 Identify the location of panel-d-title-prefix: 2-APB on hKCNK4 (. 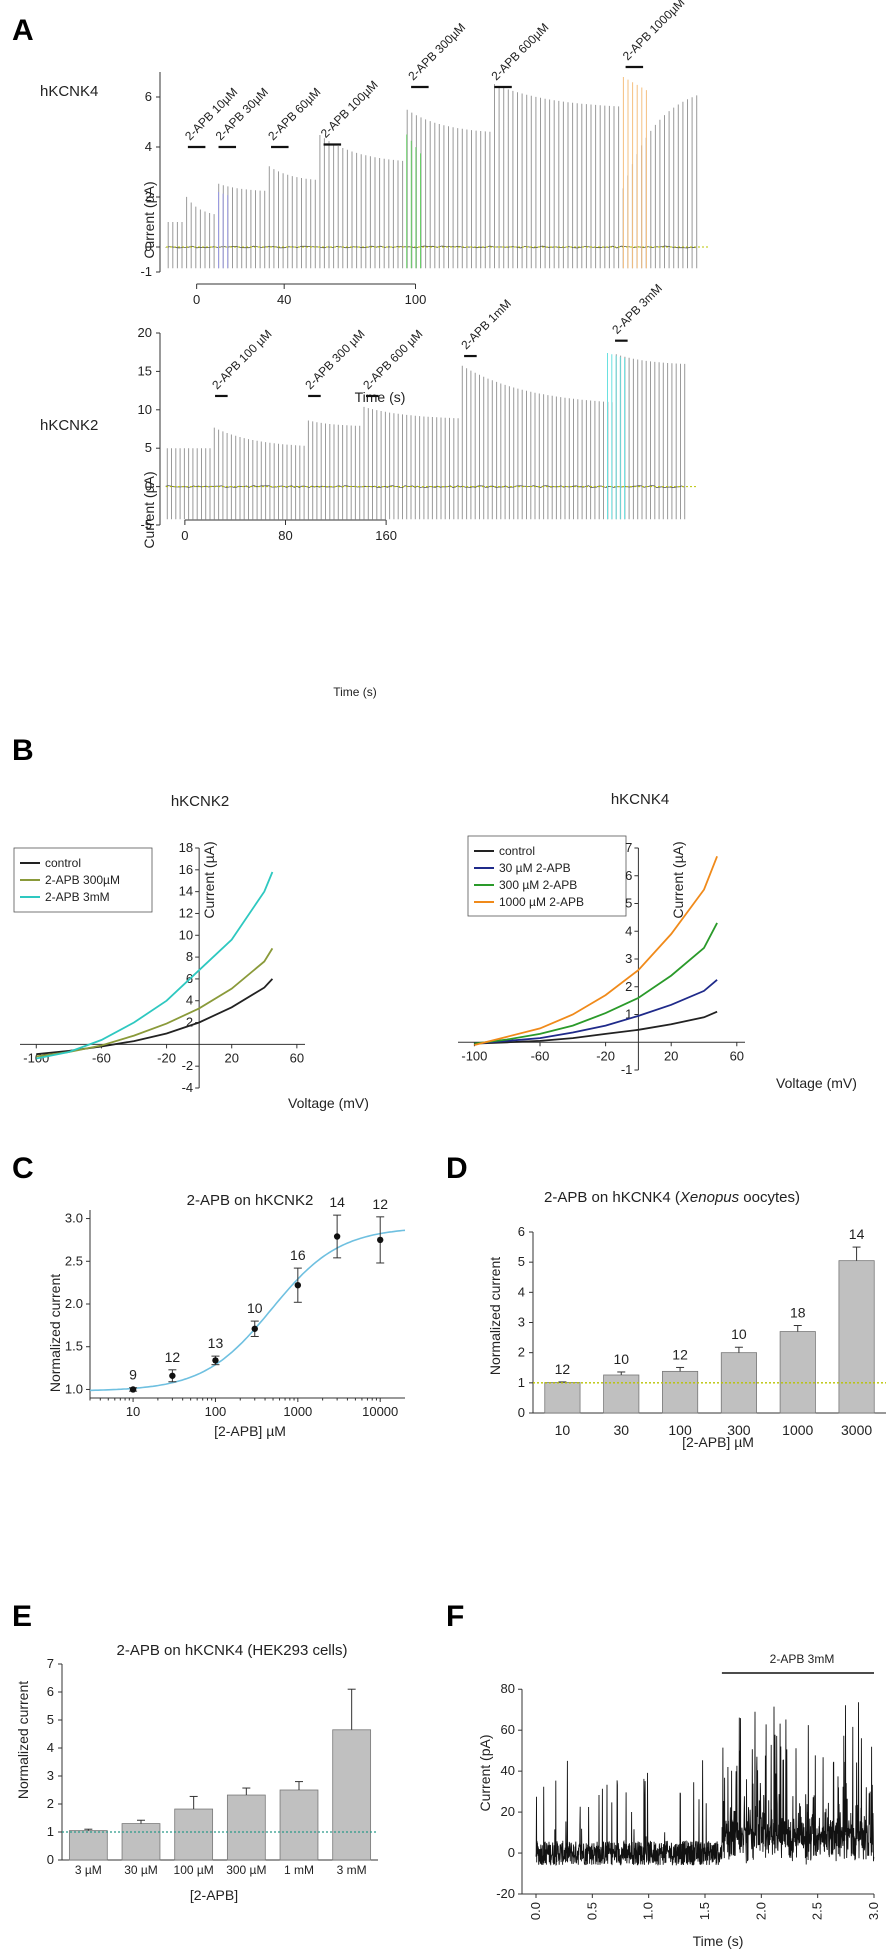
(612, 1197).